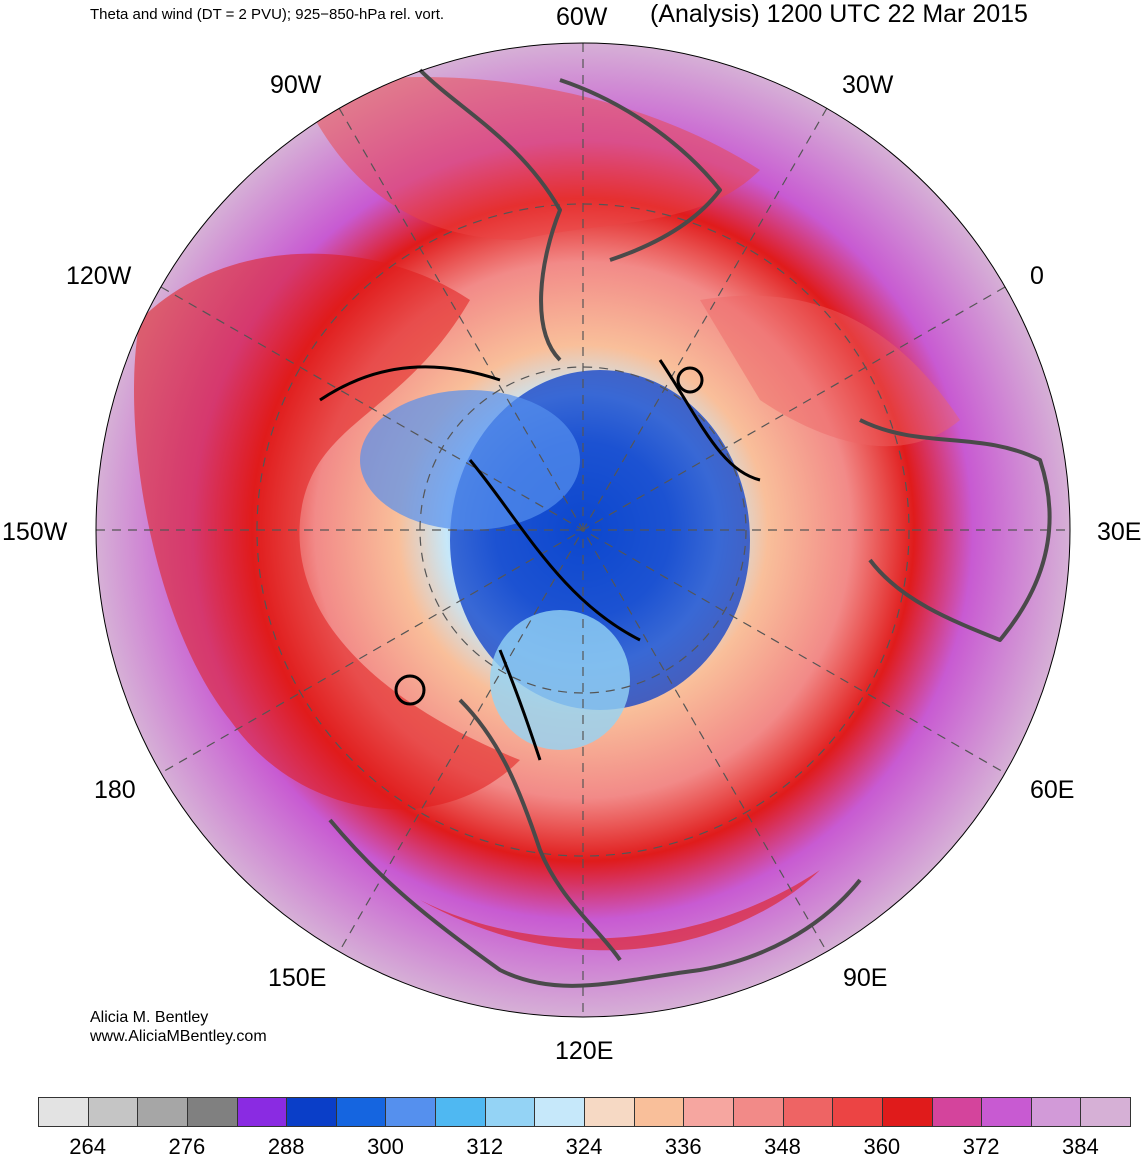 The height and width of the screenshot is (1160, 1146). Describe the element at coordinates (683, 1146) in the screenshot. I see `colorbar-tick-label: 336` at that location.